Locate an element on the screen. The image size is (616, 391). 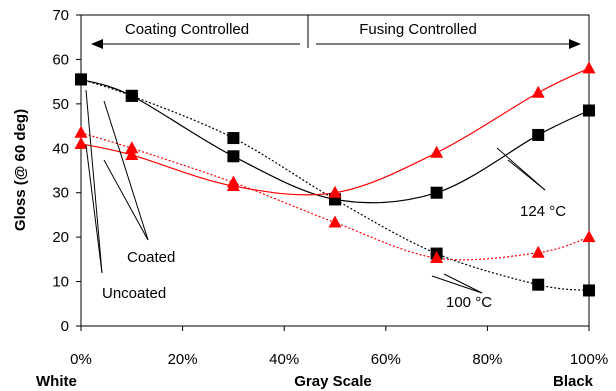
temp-124-label: 124 °C is located at coordinates (543, 211).